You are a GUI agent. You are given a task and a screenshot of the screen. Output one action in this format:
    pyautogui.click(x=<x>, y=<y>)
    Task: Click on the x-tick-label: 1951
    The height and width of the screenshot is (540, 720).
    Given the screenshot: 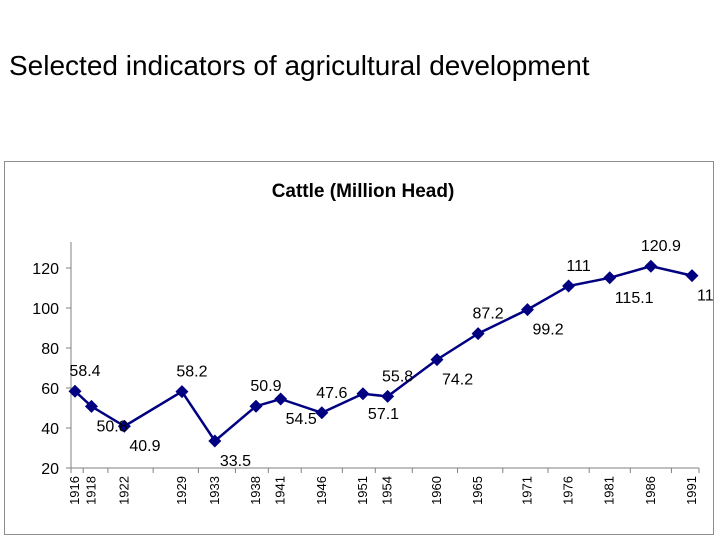 What is the action you would take?
    pyautogui.click(x=362, y=490)
    